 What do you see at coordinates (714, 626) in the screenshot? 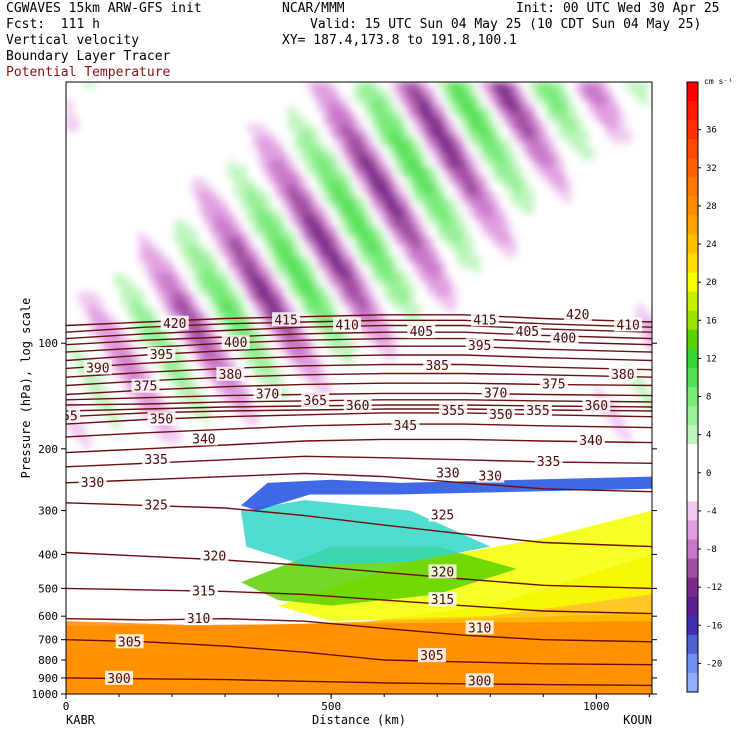
I see `colorbar-tick-label: -16` at bounding box center [714, 626].